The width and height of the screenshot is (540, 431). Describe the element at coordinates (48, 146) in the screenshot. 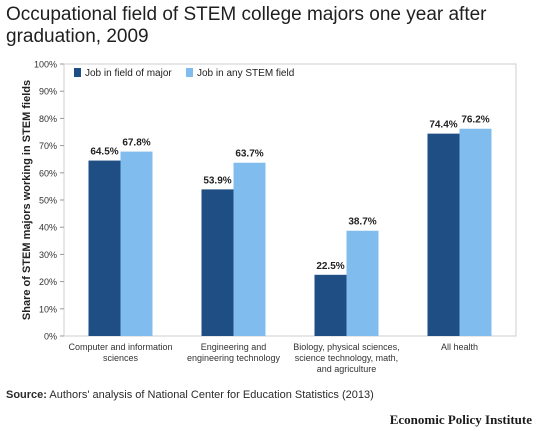

I see `y-tick-label: 70%` at that location.